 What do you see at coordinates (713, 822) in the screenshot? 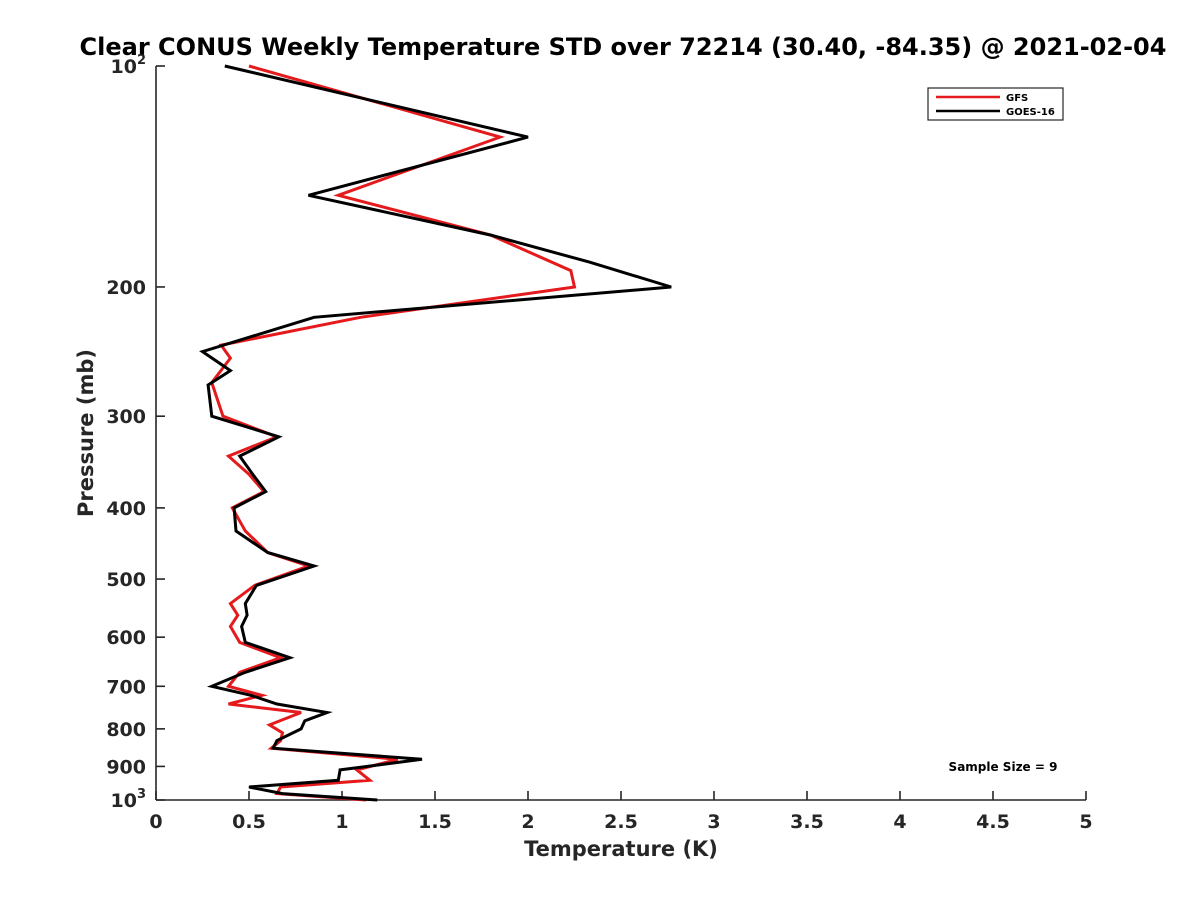
I see `x-tick-label: 3` at bounding box center [713, 822].